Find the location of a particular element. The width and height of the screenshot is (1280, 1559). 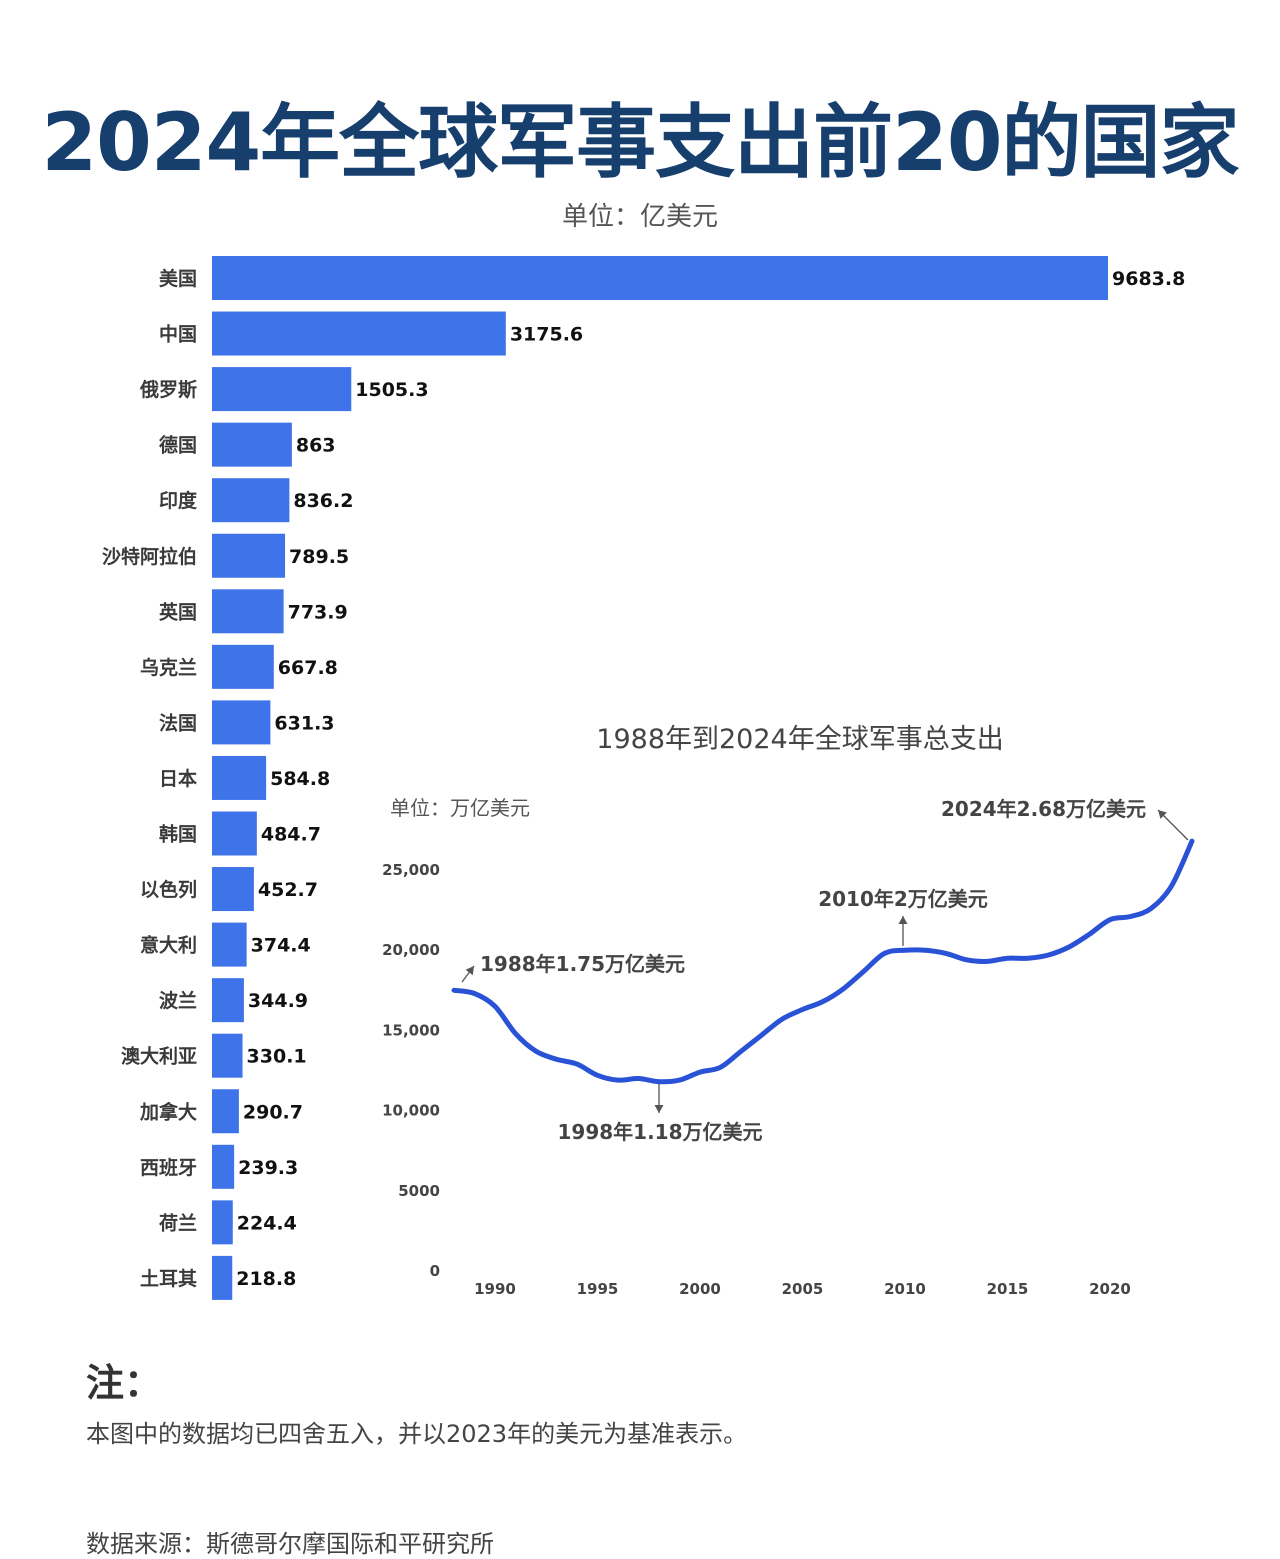

category-label: 俄罗斯 is located at coordinates (168, 389).